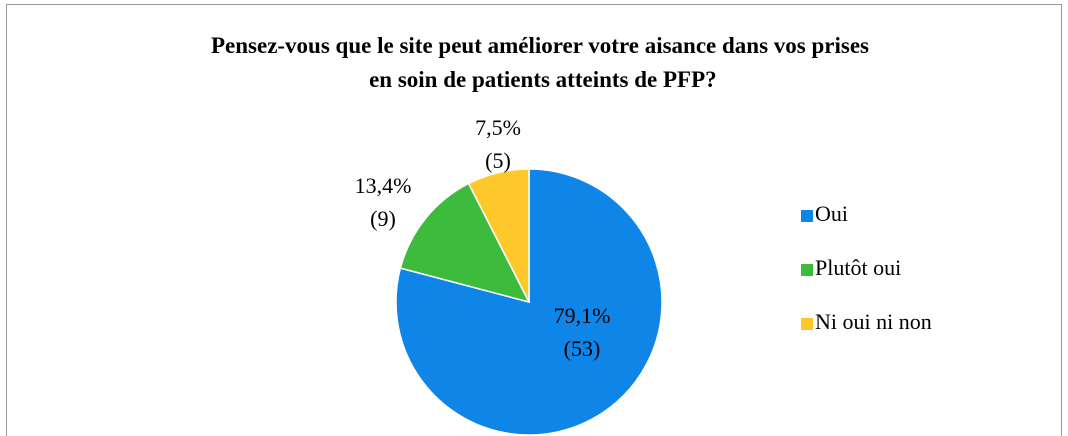 The height and width of the screenshot is (436, 1068). What do you see at coordinates (383, 185) in the screenshot?
I see `data-label: 13,4%` at bounding box center [383, 185].